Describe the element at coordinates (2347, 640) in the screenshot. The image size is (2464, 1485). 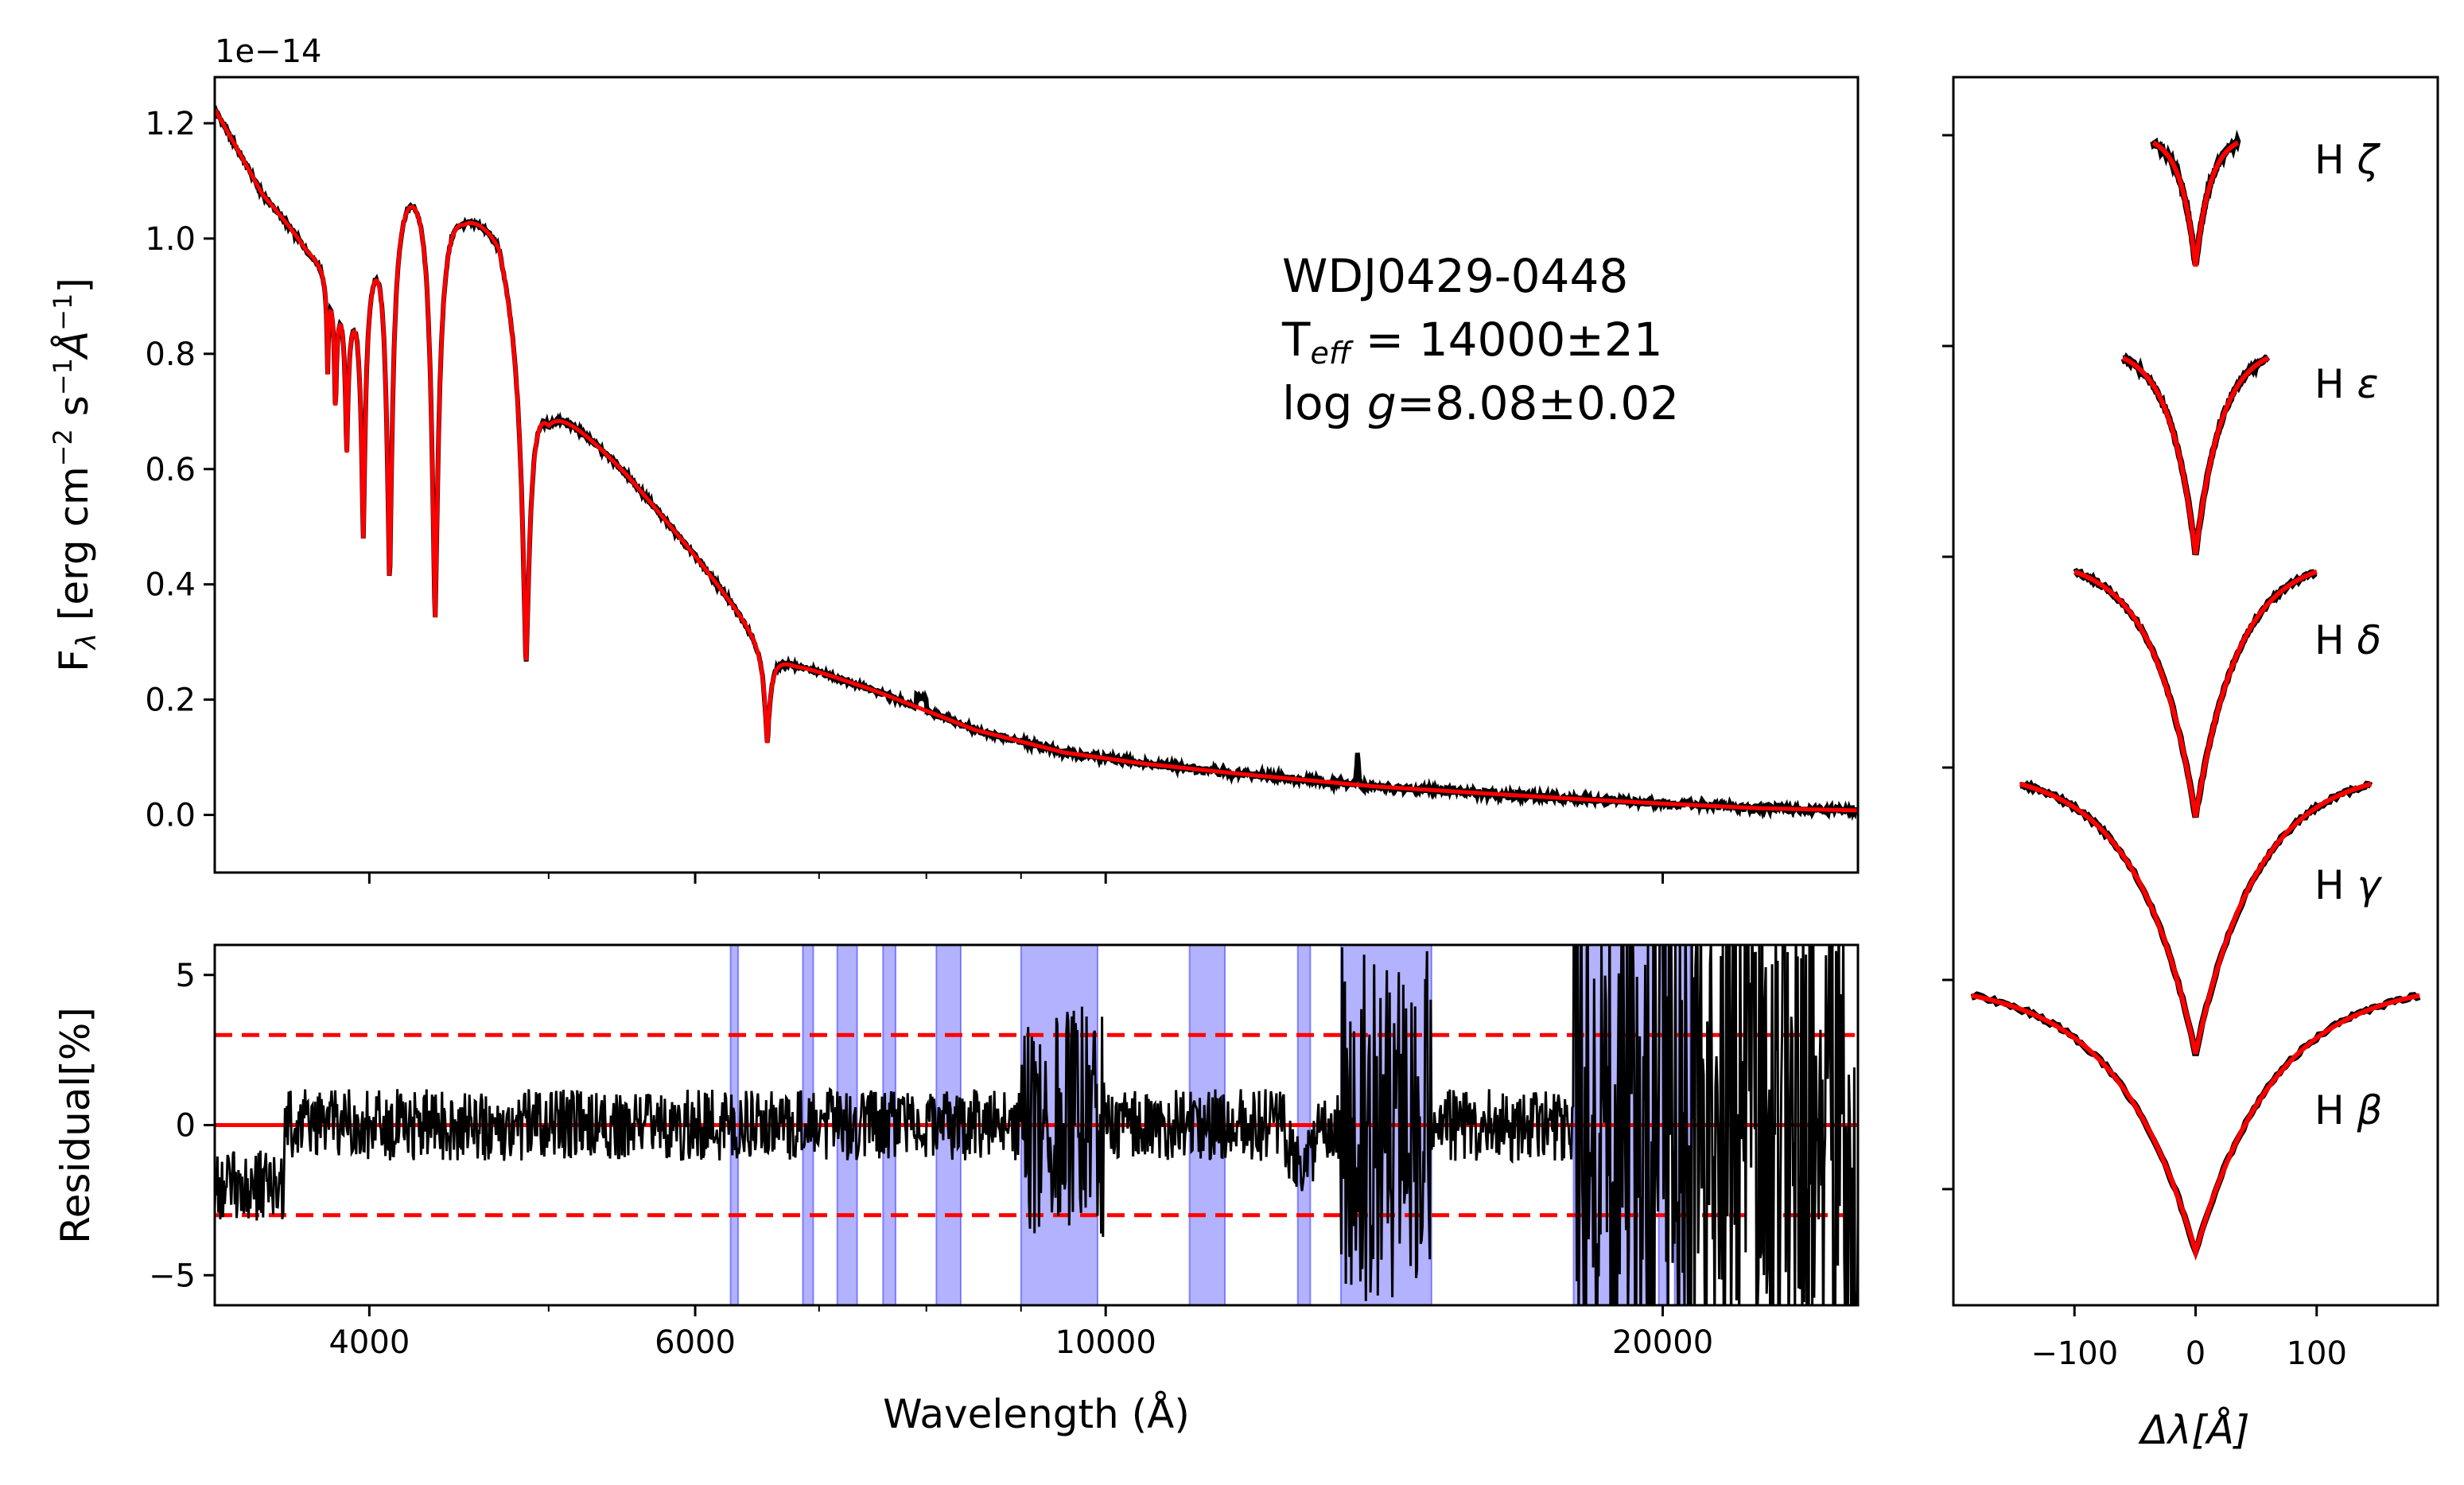
I see `balmer-line-label: H δ` at that location.